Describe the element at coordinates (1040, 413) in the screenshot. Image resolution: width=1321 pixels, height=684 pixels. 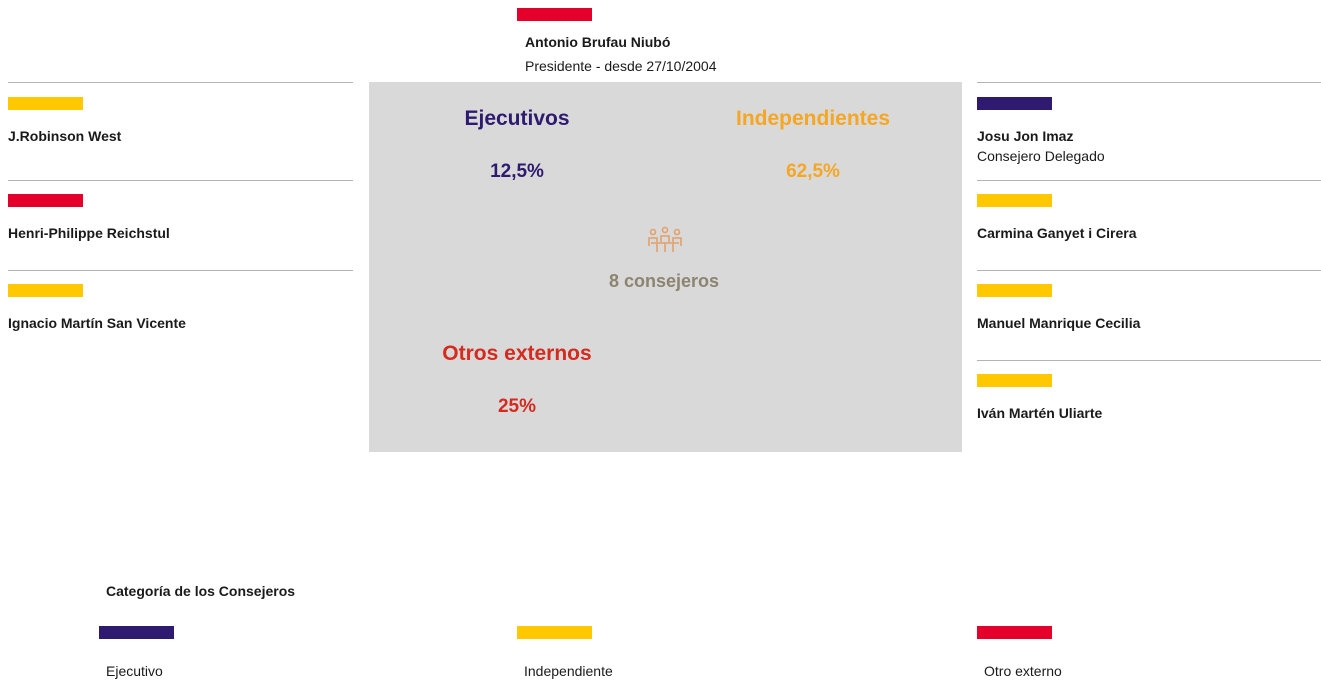
I see `member-name: Iván Martén Uliarte` at that location.